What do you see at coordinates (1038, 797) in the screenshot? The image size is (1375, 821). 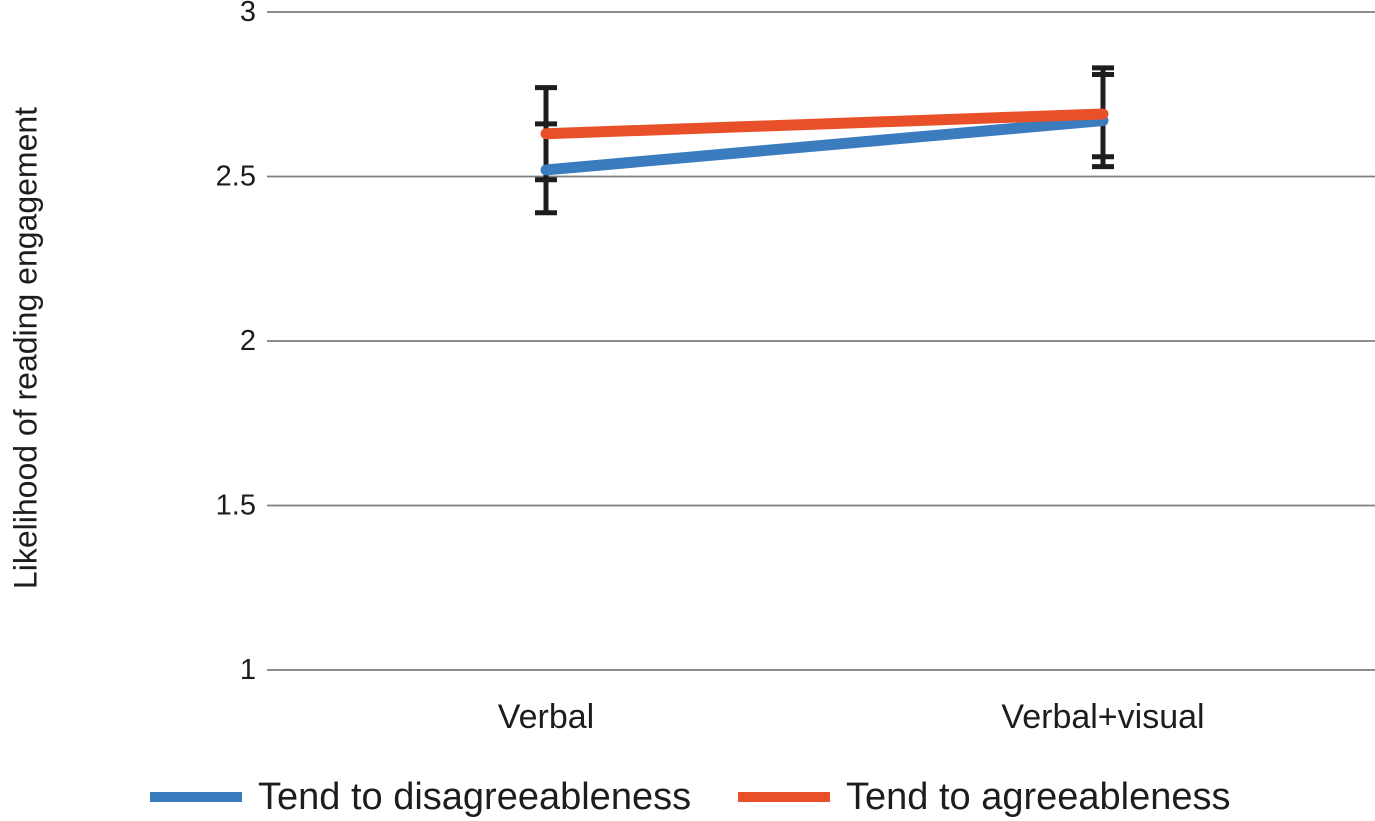 I see `legend-label-agreeableness: Tend to agreeableness` at bounding box center [1038, 797].